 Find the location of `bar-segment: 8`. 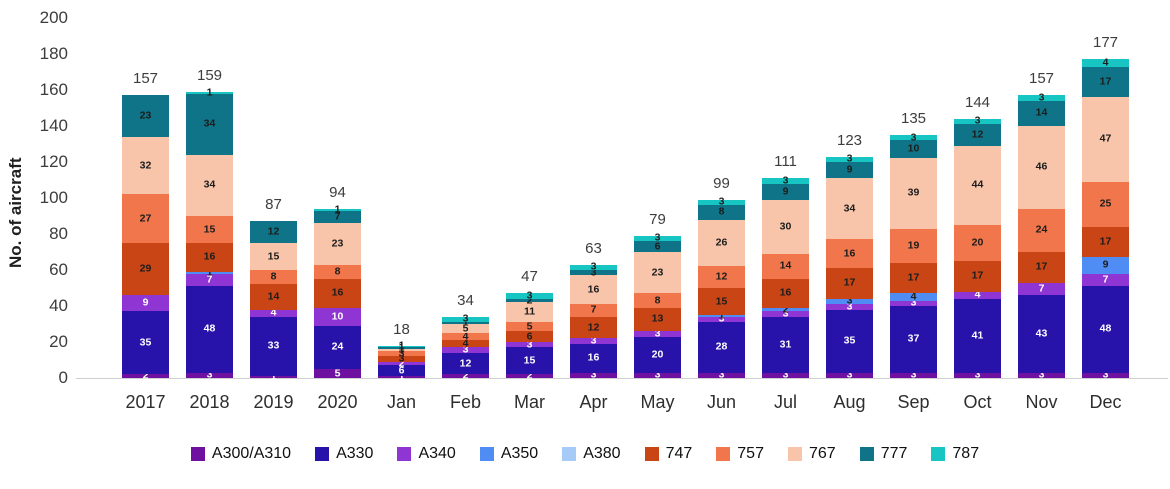

bar-segment: 8 is located at coordinates (721, 212).